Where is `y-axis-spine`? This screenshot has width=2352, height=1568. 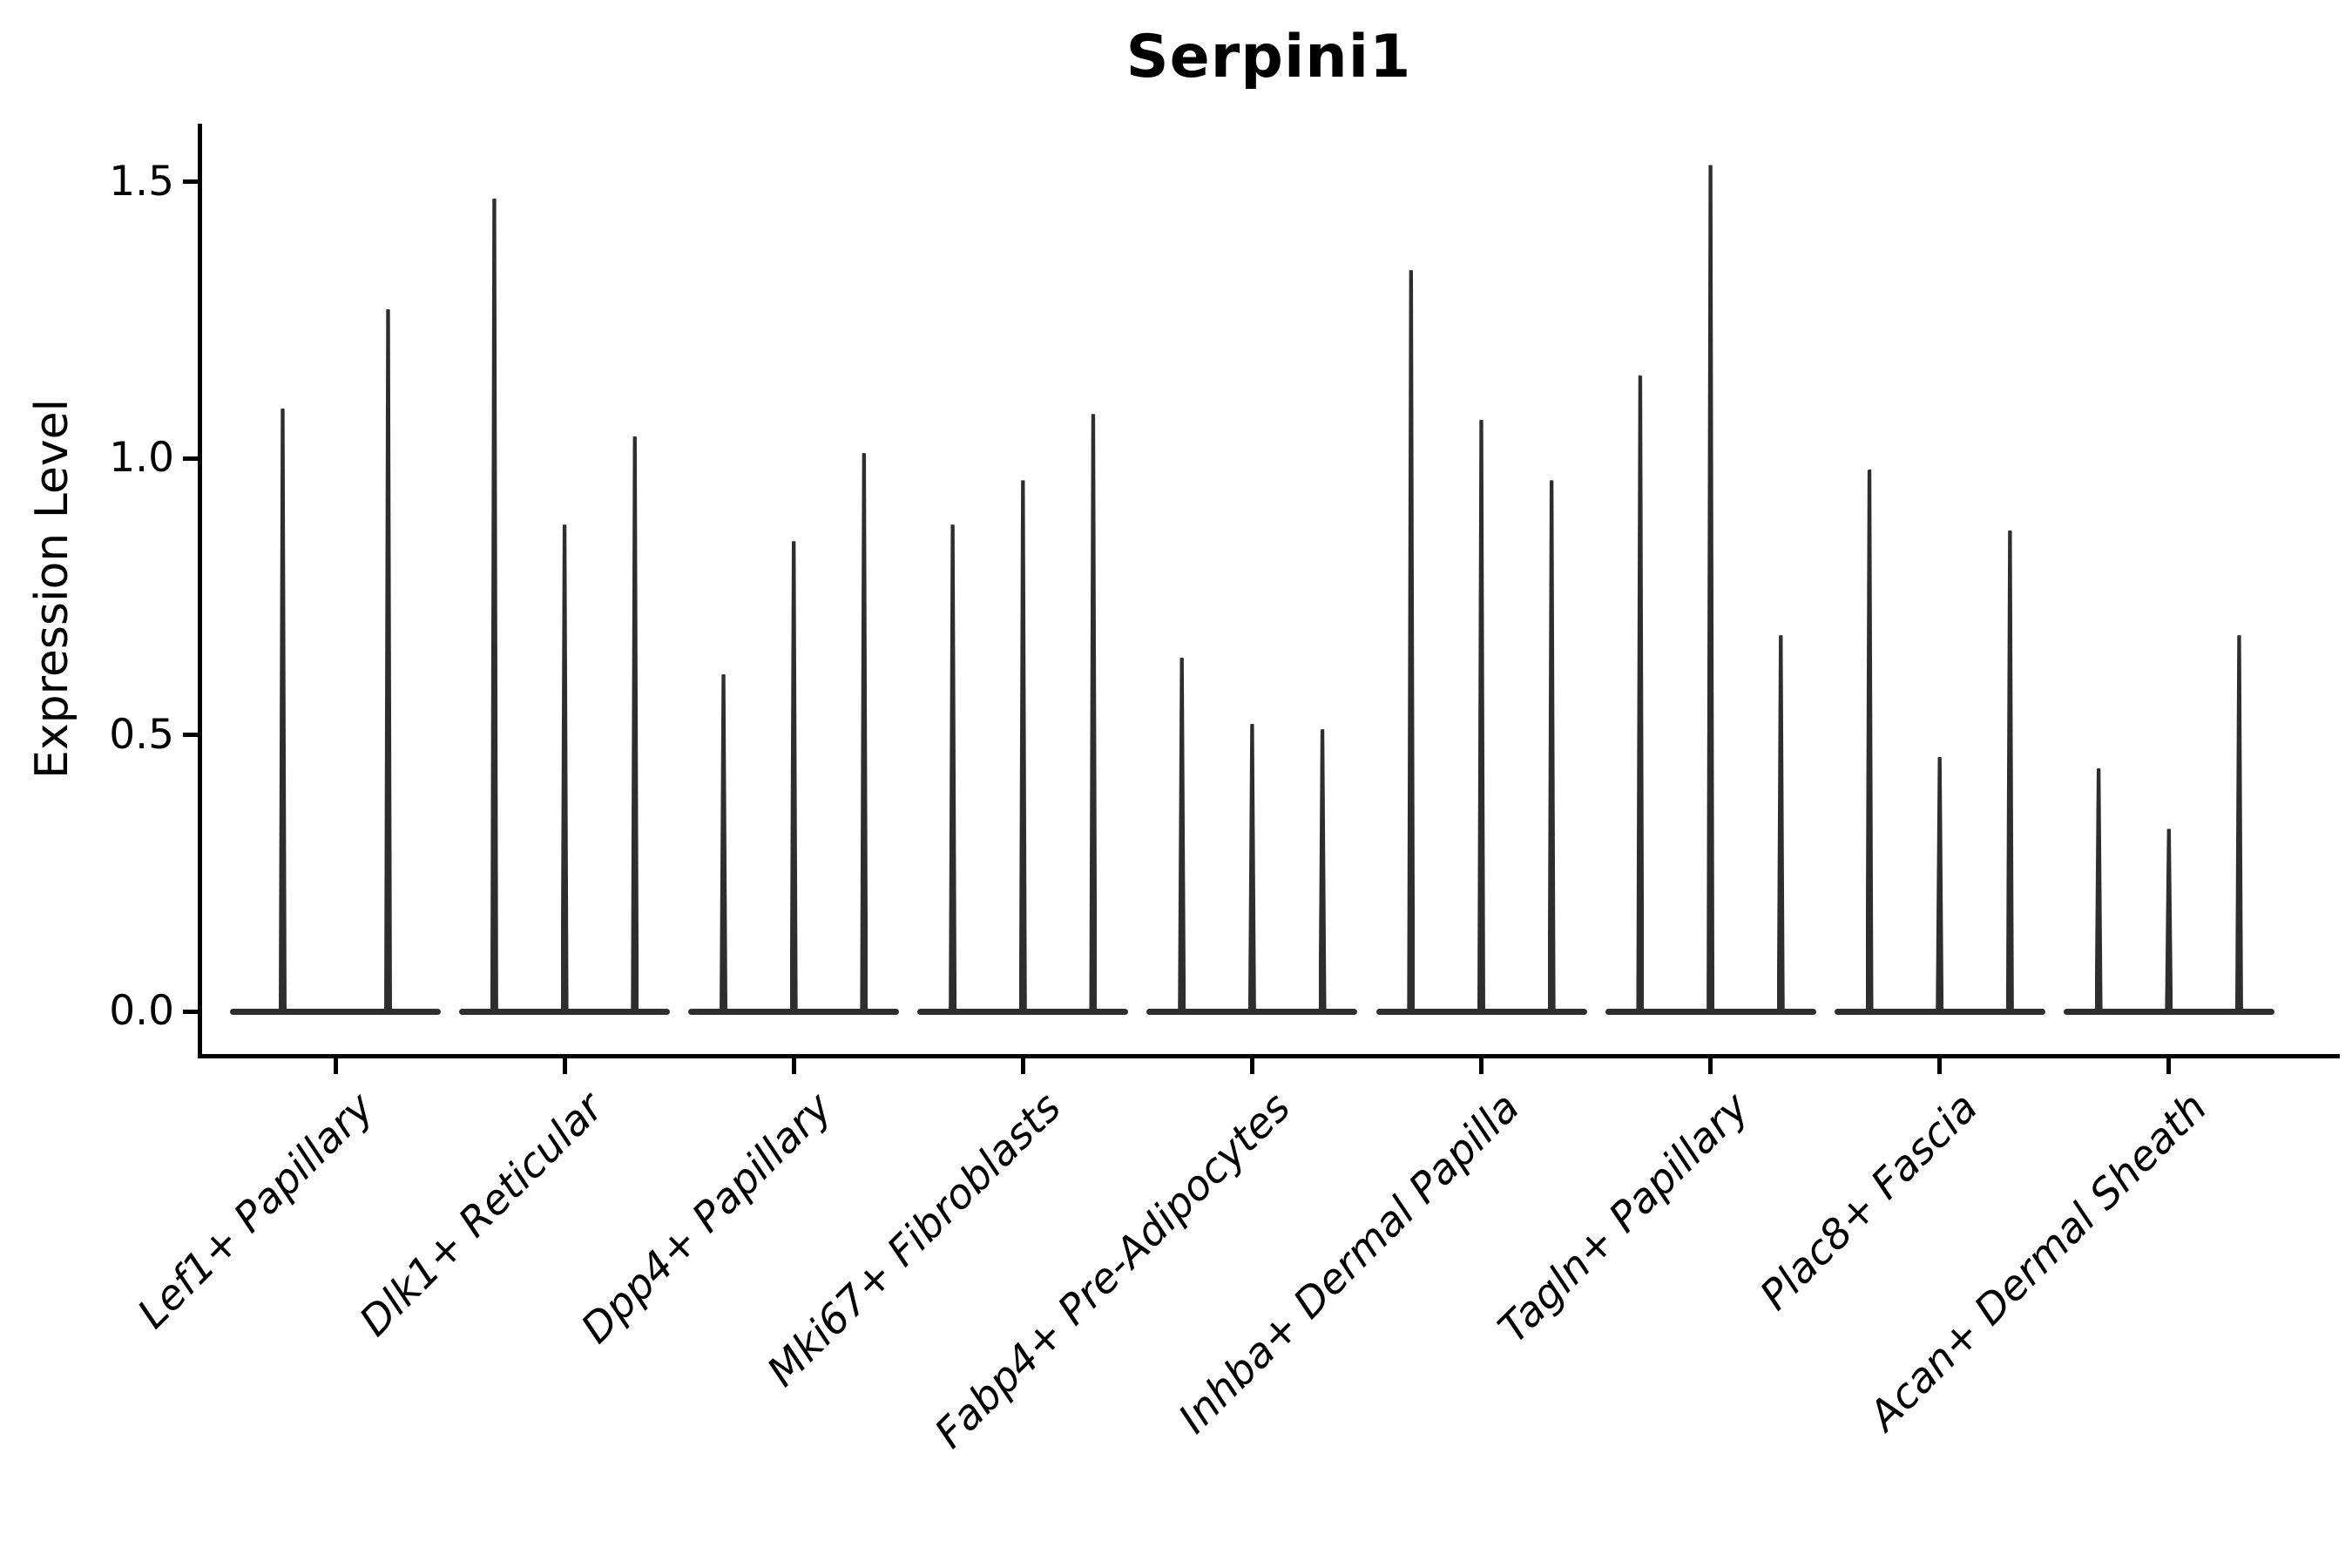 y-axis-spine is located at coordinates (200, 591).